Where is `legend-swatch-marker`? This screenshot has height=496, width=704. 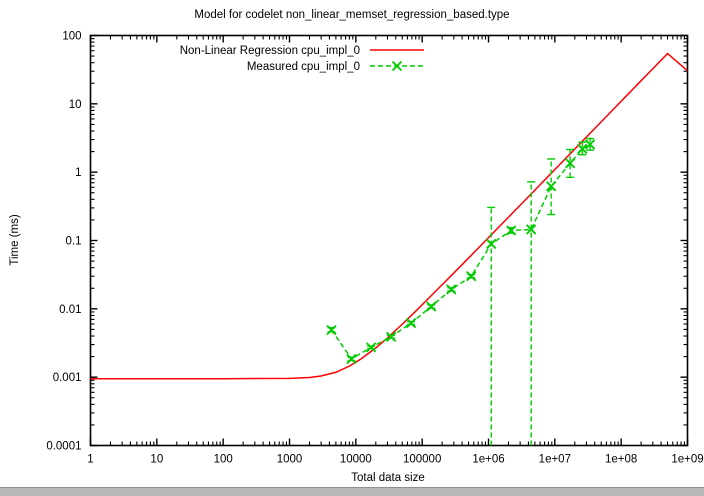 legend-swatch-marker is located at coordinates (397, 66).